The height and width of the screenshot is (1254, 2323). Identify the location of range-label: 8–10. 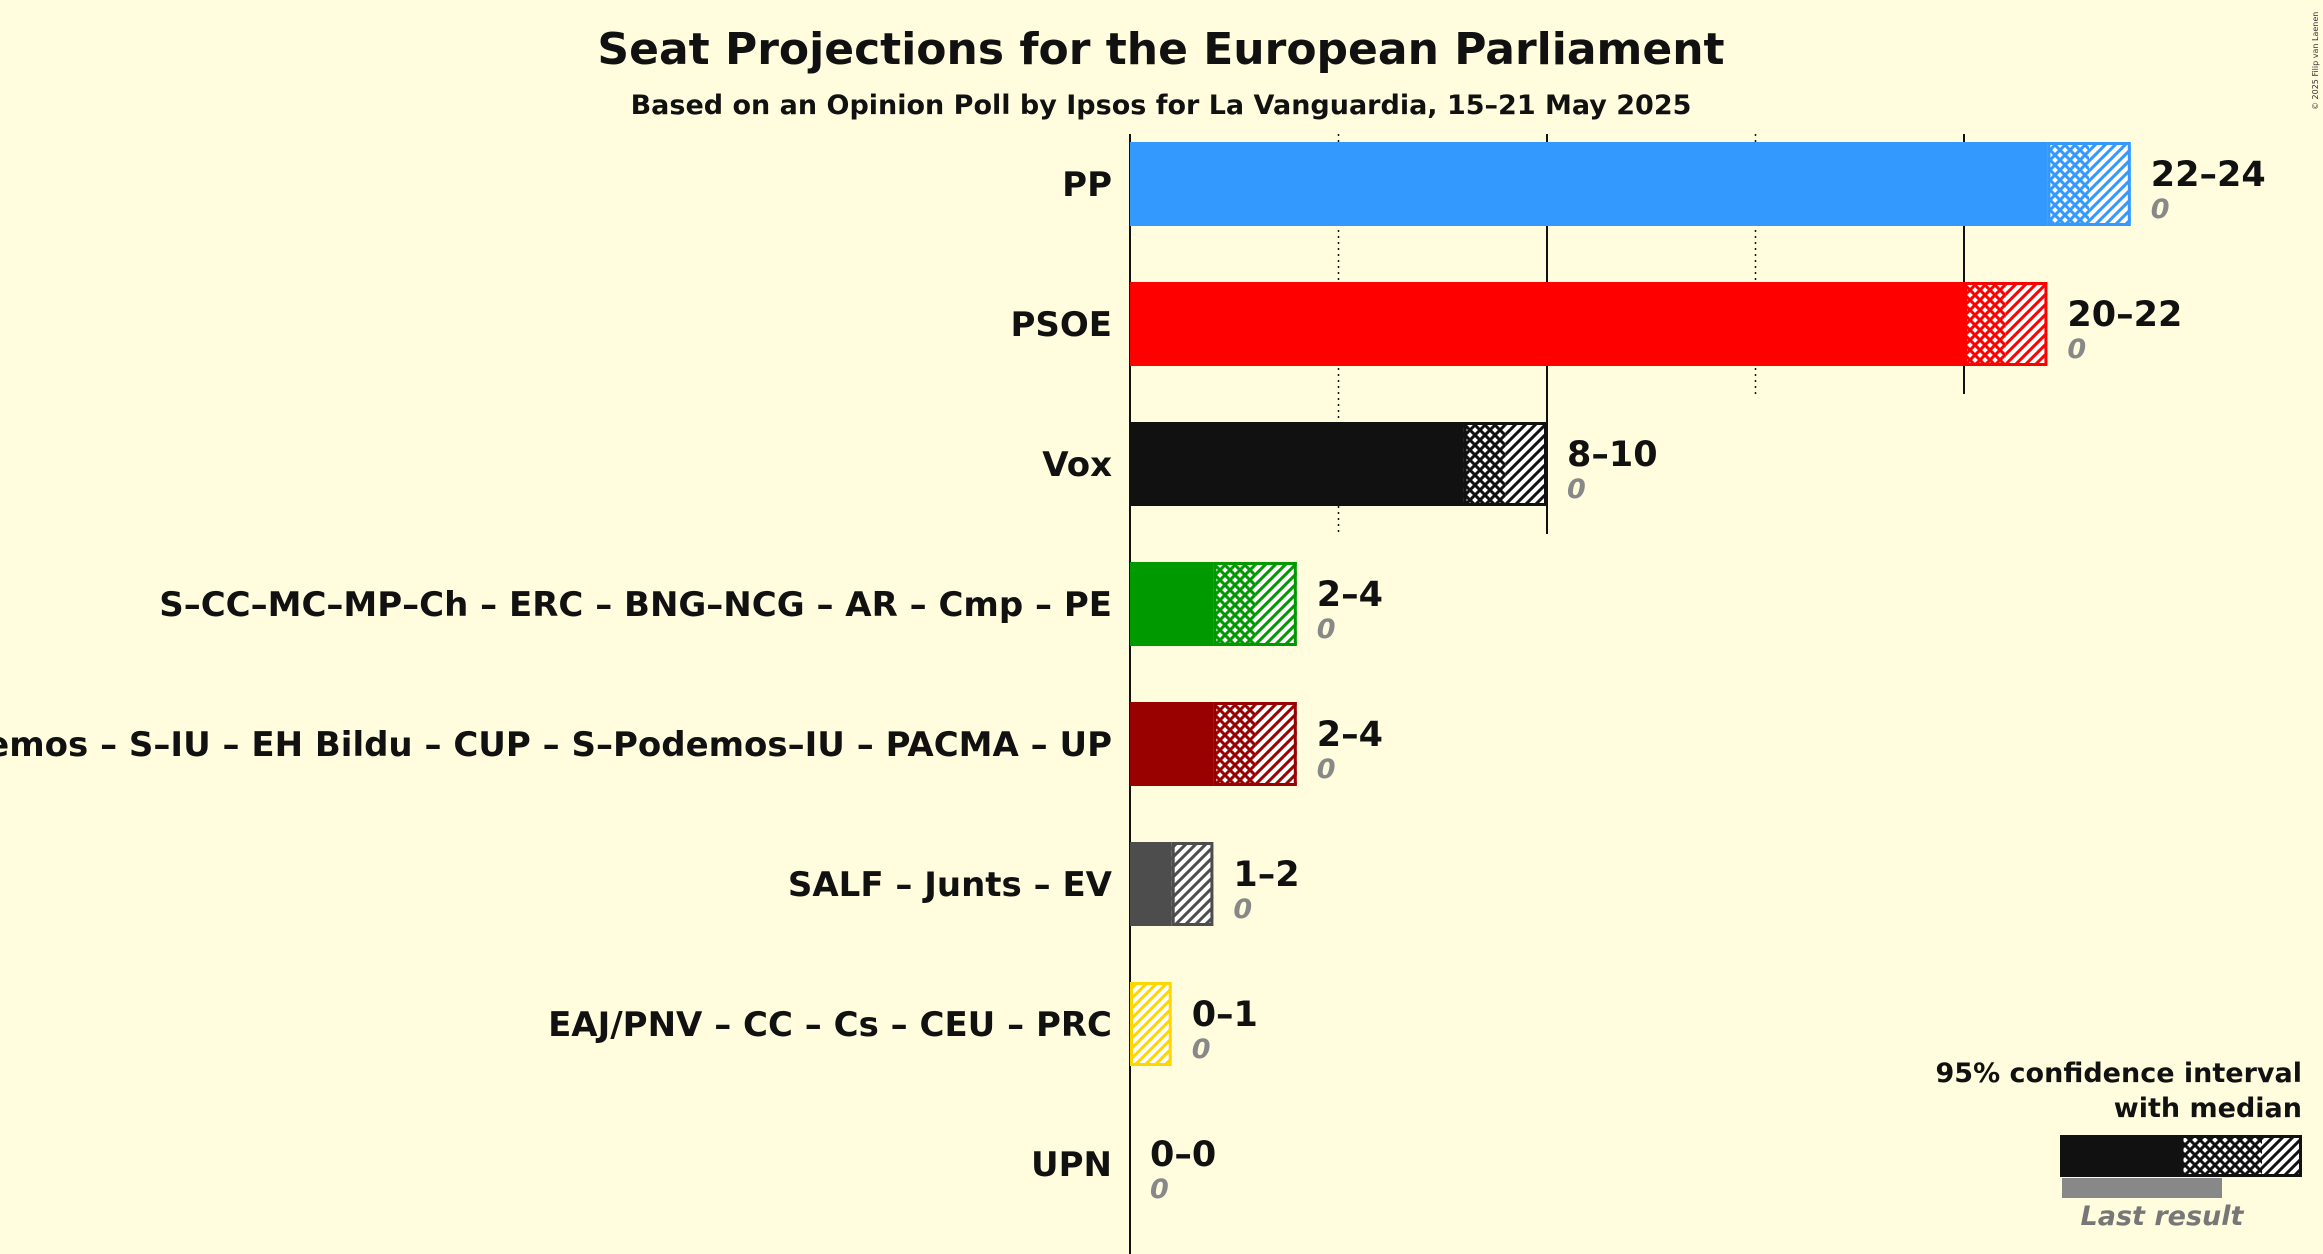
(1612, 455).